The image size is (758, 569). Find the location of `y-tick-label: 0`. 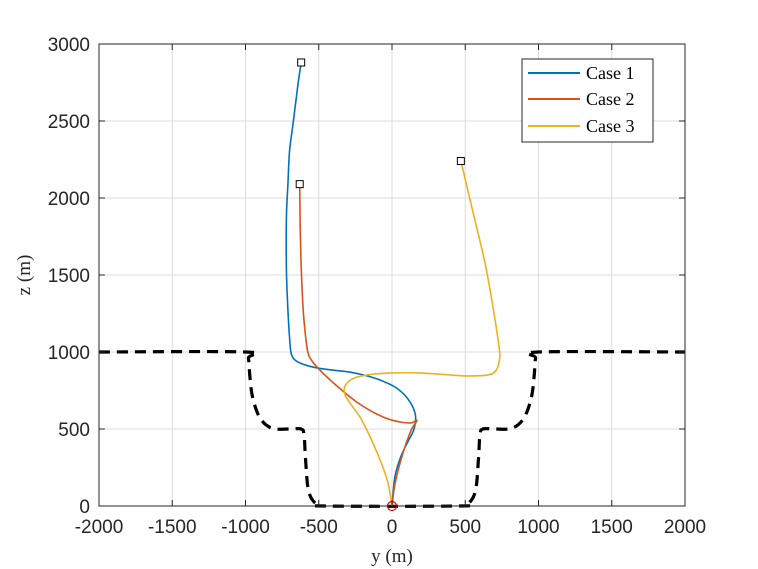

y-tick-label: 0 is located at coordinates (84, 507).